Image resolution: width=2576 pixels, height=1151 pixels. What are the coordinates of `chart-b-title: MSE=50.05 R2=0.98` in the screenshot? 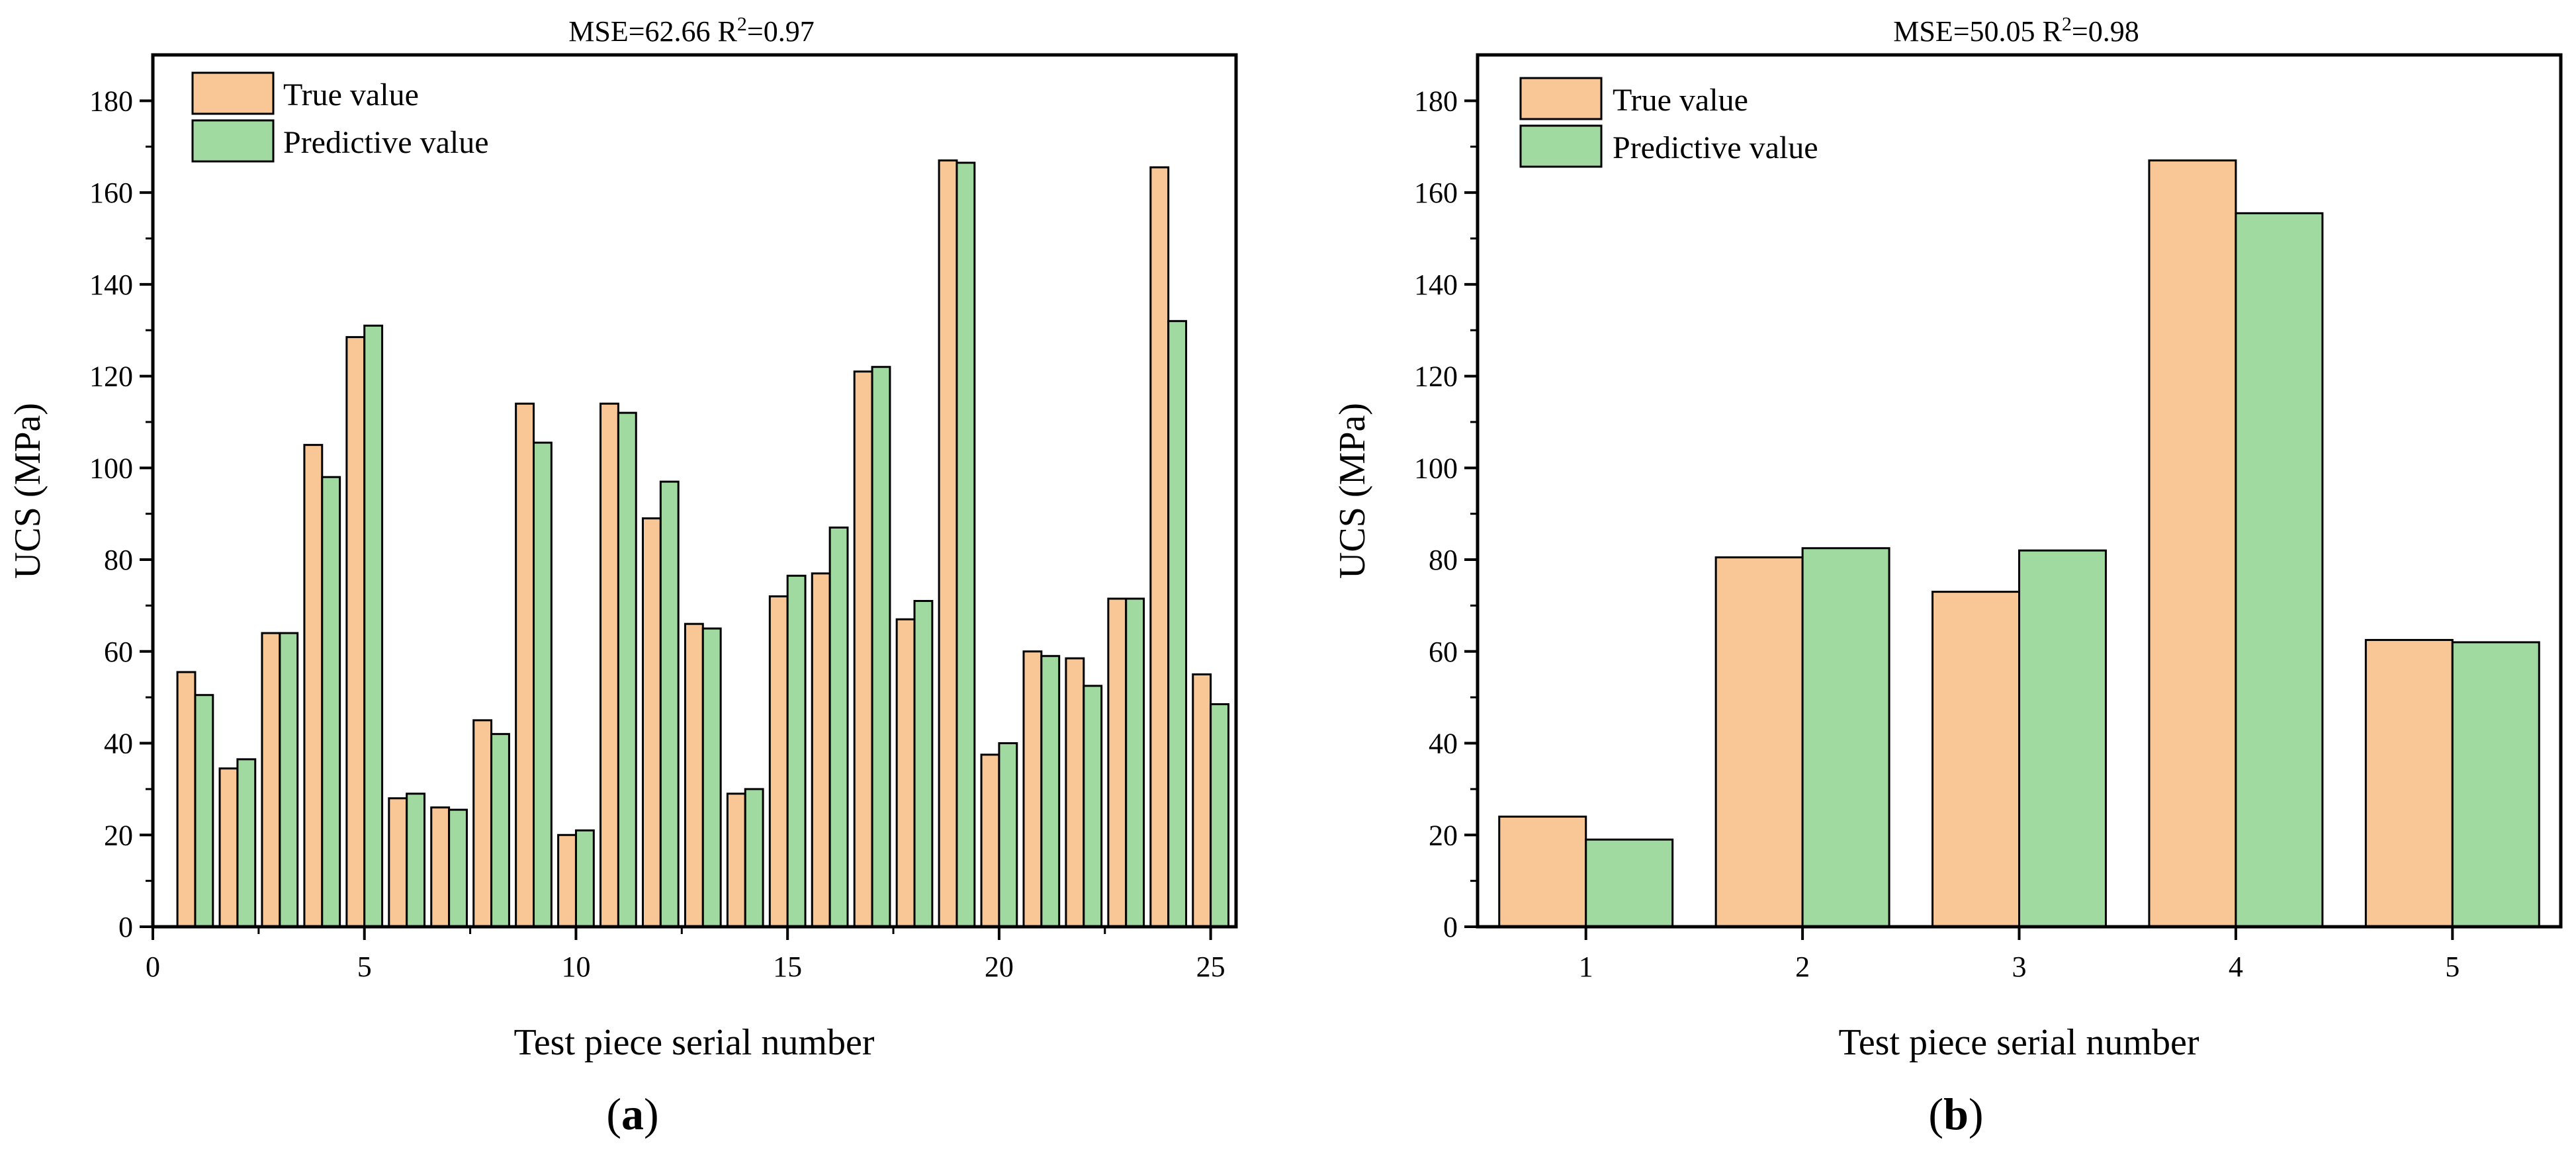 It's located at (2016, 30).